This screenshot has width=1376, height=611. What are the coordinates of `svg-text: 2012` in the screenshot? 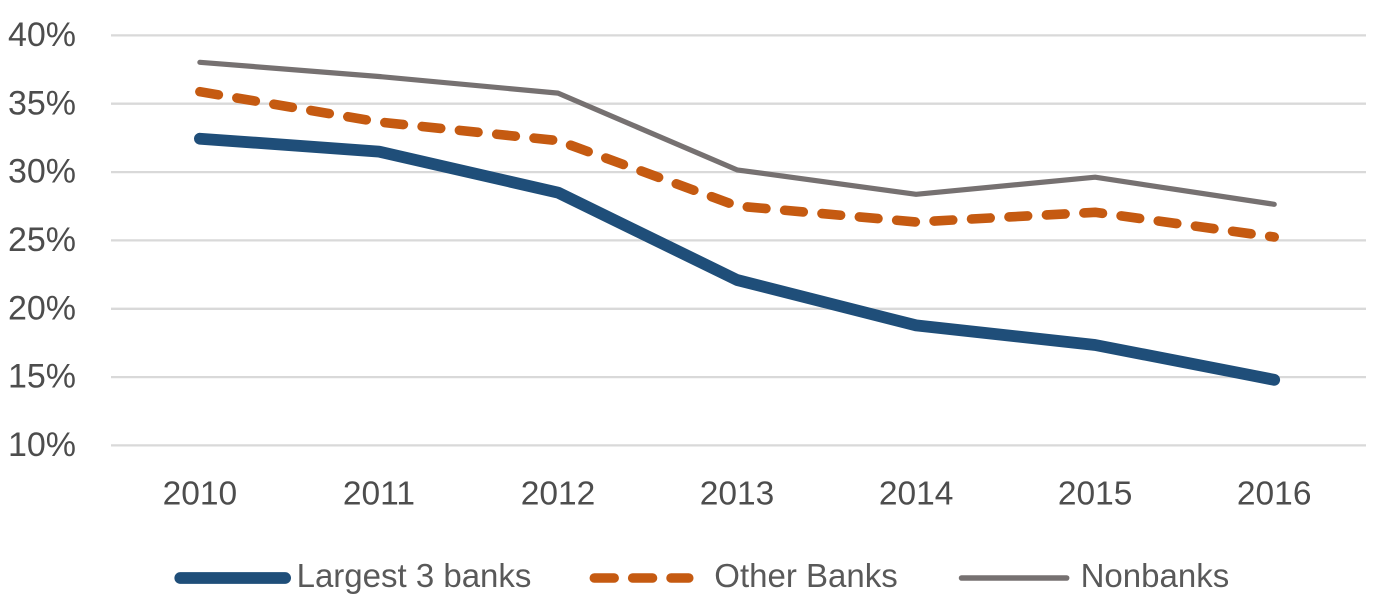 It's located at (558, 494).